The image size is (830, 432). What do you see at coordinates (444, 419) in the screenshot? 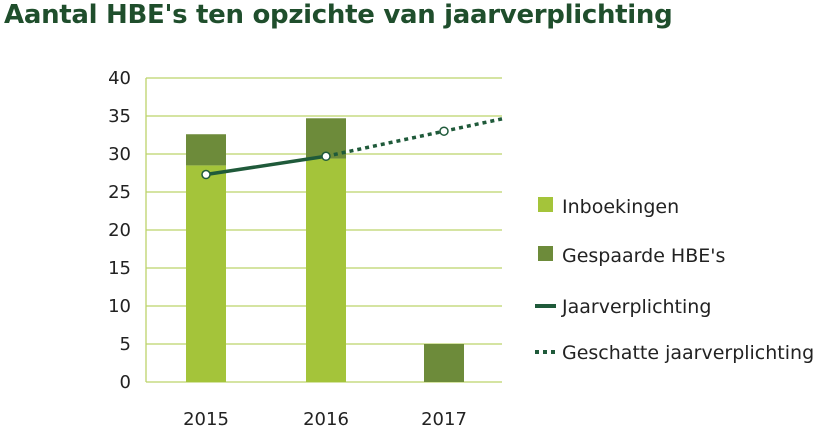
I see `x-tick-label: 2017` at bounding box center [444, 419].